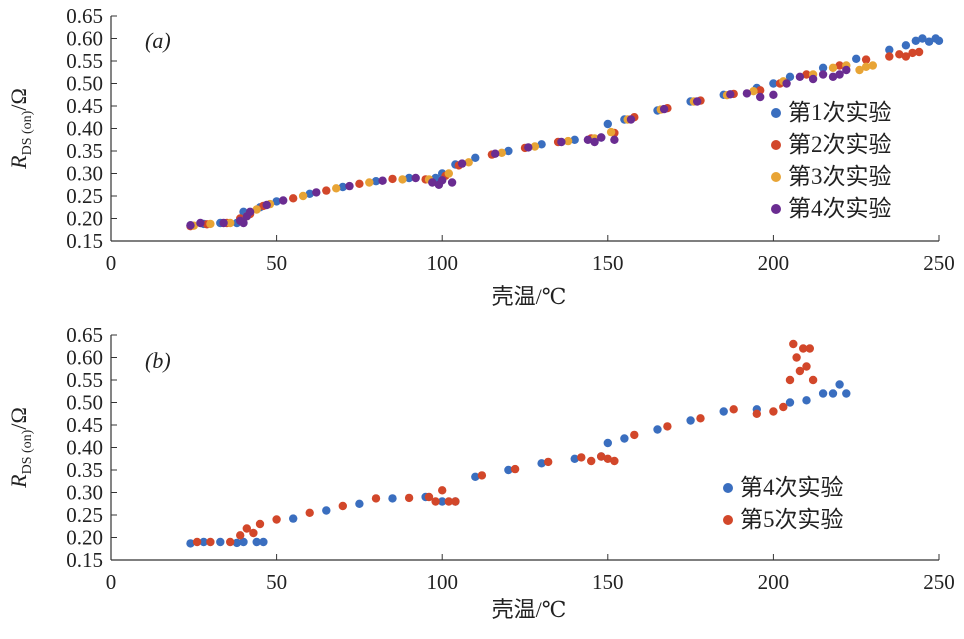 The image size is (964, 639). What do you see at coordinates (84, 515) in the screenshot?
I see `y-tick-label: 0.25` at bounding box center [84, 515].